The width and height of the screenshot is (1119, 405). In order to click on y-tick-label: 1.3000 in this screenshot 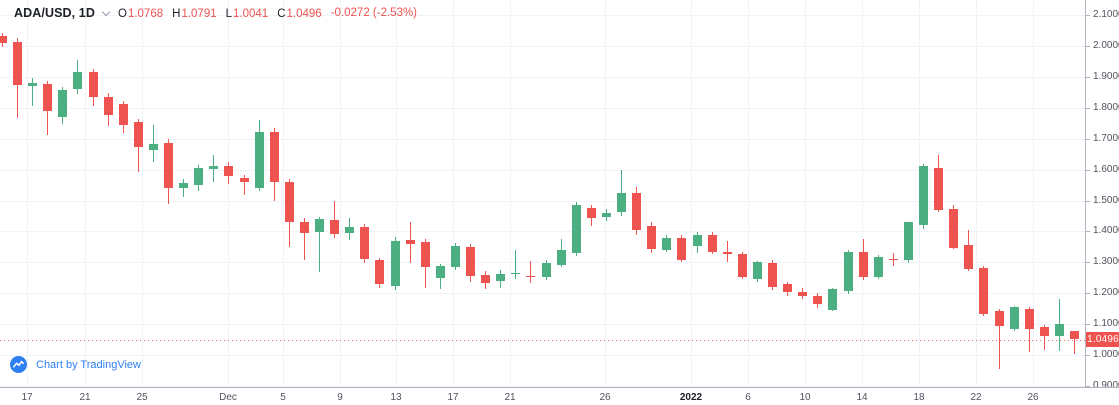, I will do `click(1106, 261)`.